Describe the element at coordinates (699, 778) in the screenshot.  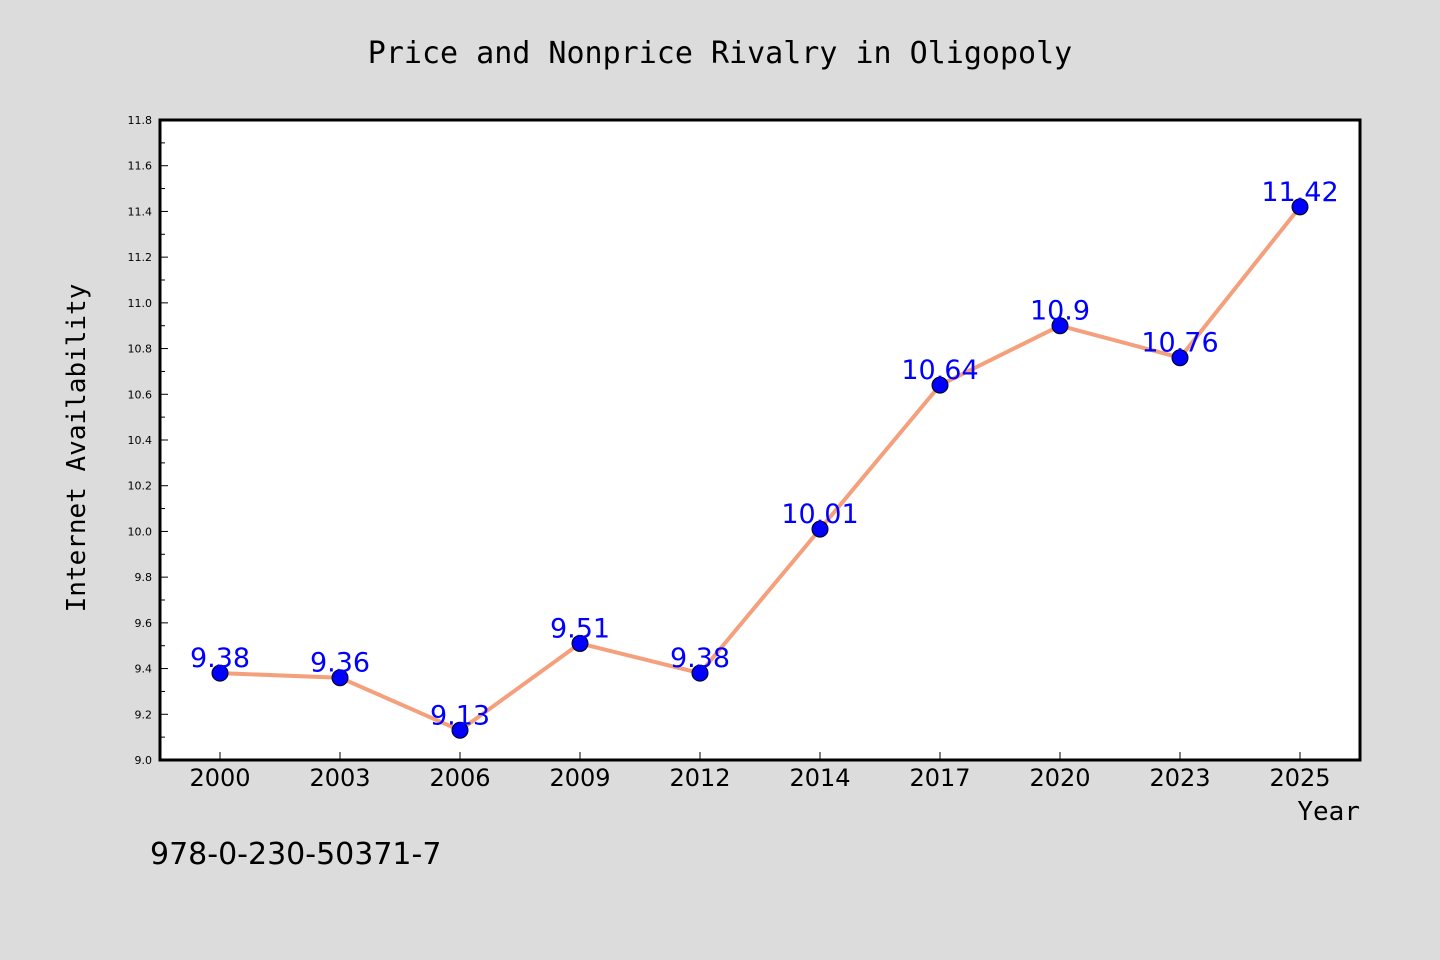
I see `x-tick-label: 2012` at that location.